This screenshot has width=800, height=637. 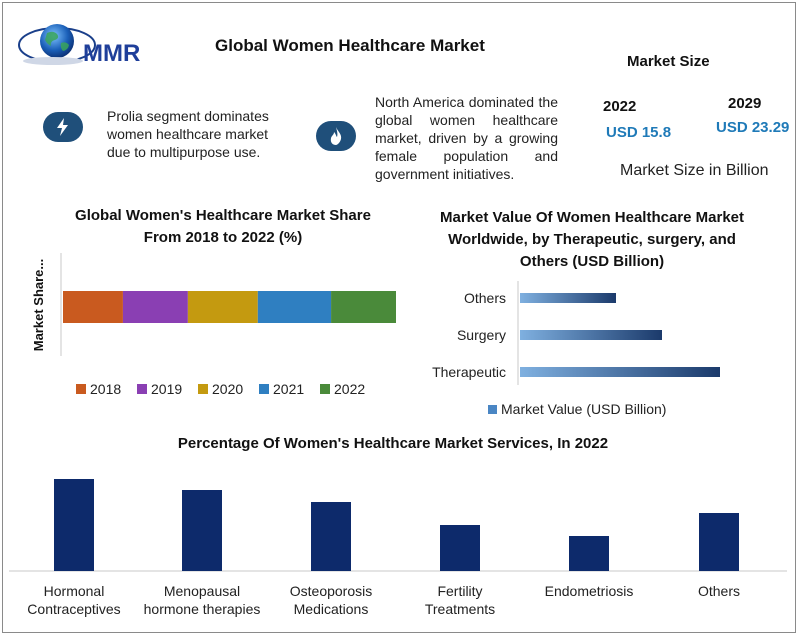 I want to click on mmr-logo: MMR, so click(x=102, y=45).